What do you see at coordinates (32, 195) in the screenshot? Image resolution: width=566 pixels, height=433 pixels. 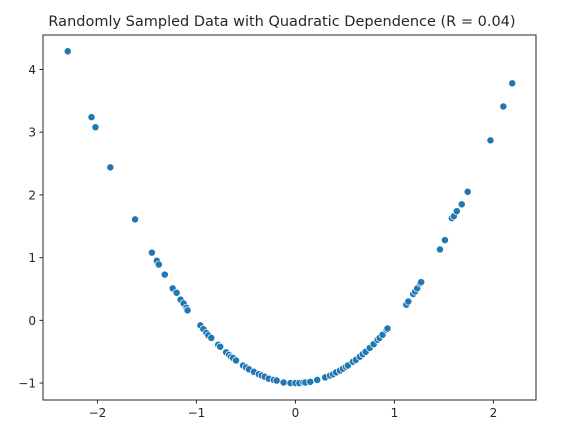 I see `y-tick-label: 2` at bounding box center [32, 195].